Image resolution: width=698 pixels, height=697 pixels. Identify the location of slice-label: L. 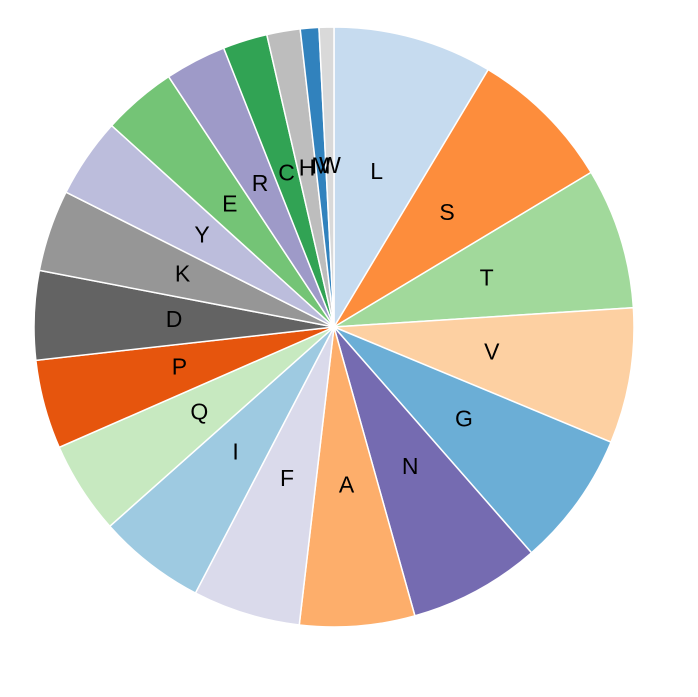
(376, 171).